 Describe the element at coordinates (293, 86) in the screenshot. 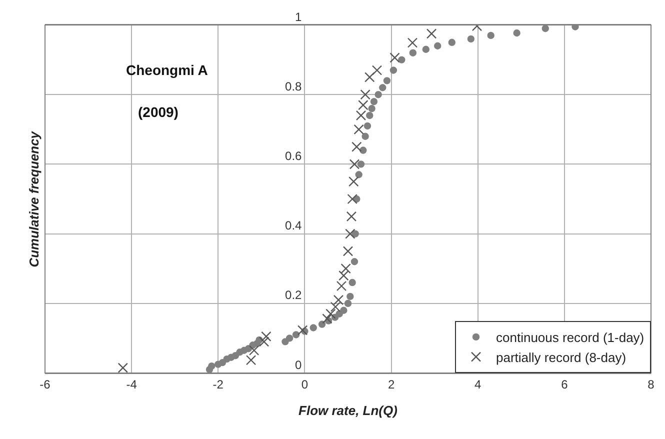

I see `y-tick-label: 0.8` at that location.